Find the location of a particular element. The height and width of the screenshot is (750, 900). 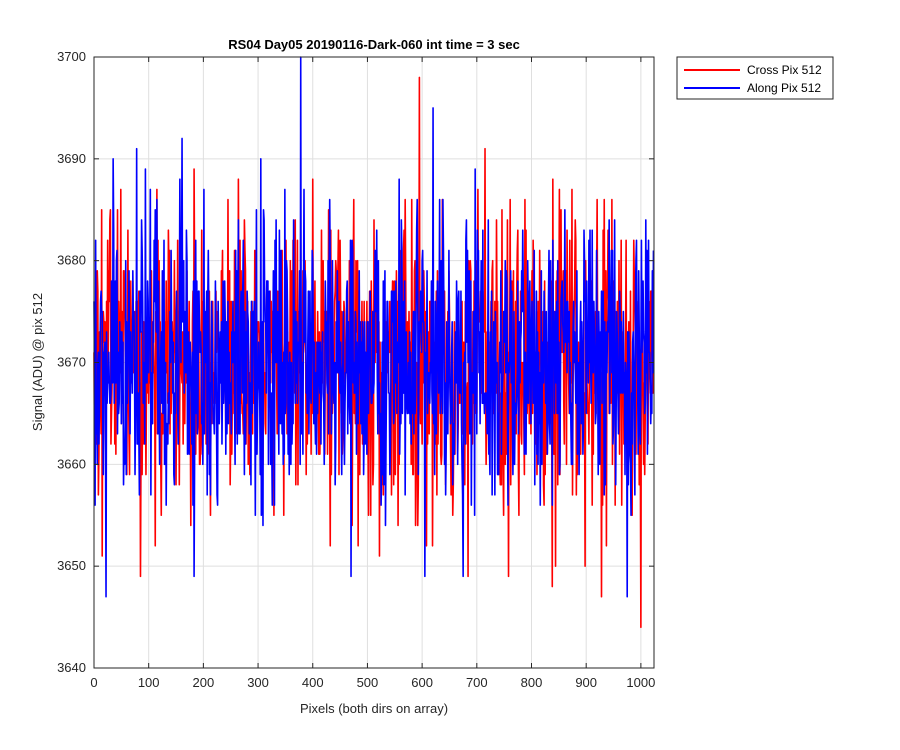

y-tick-label: 3680 is located at coordinates (71, 260).